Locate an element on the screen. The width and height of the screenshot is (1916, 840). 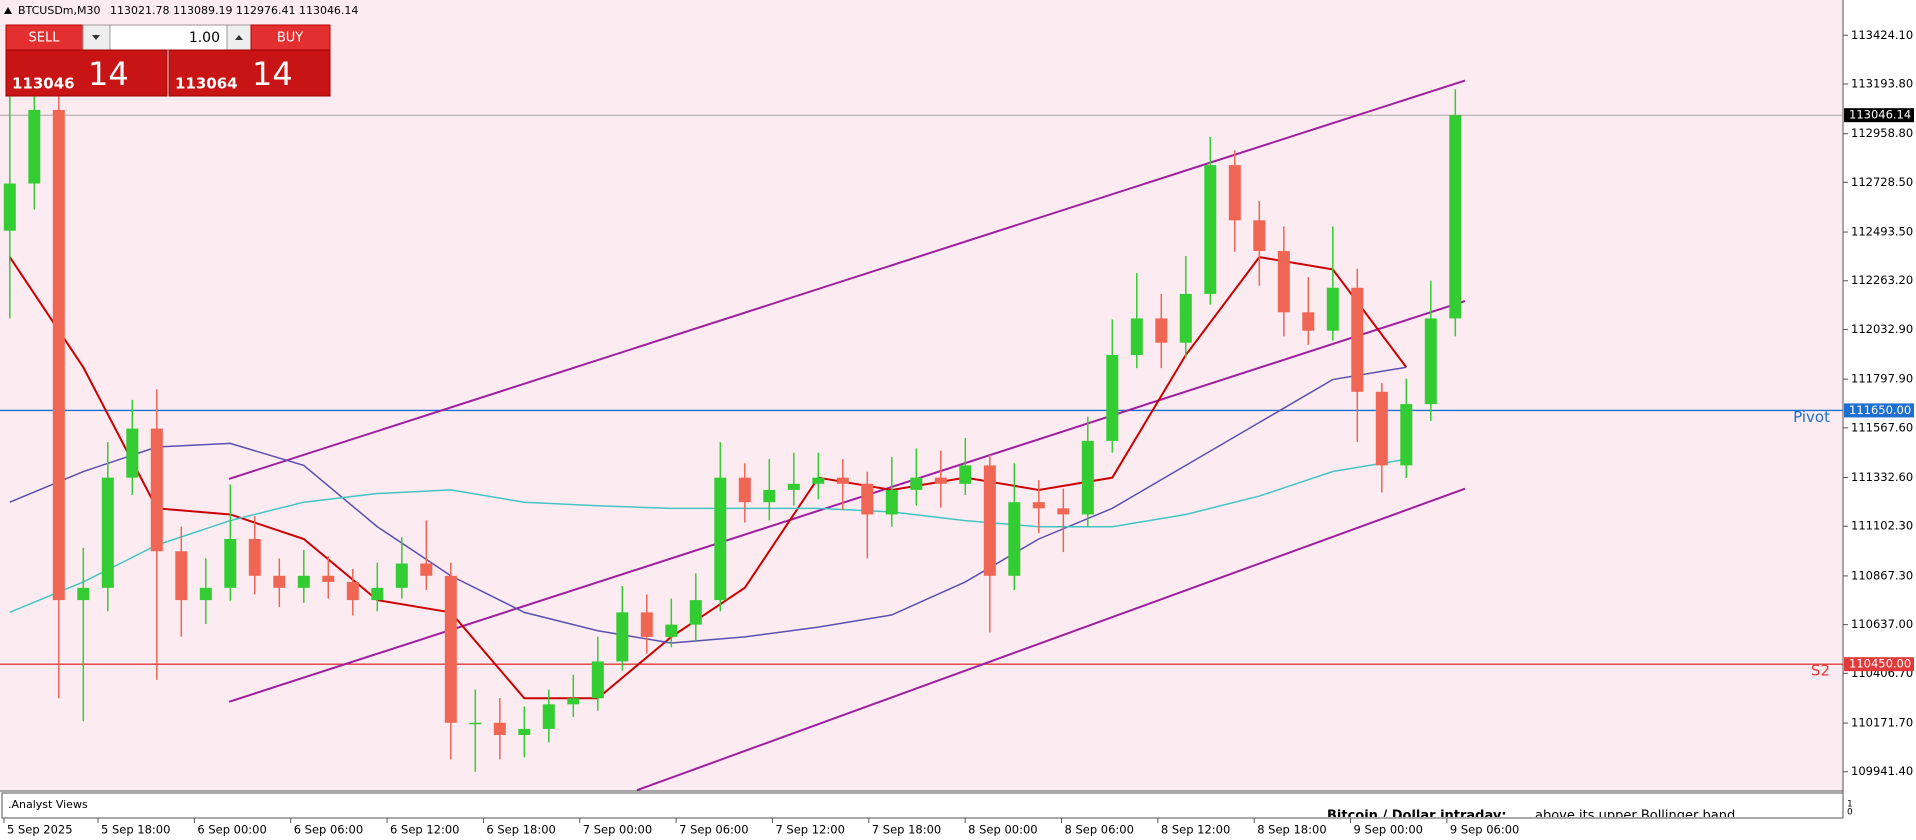
last-price-tag is located at coordinates (1879, 115).